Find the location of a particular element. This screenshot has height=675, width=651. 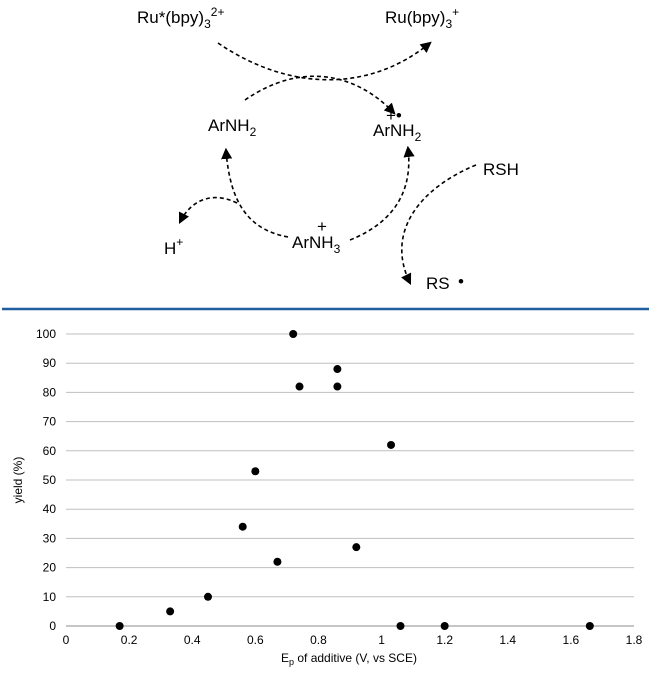

y-tick-label: 10 is located at coordinates (50, 597).